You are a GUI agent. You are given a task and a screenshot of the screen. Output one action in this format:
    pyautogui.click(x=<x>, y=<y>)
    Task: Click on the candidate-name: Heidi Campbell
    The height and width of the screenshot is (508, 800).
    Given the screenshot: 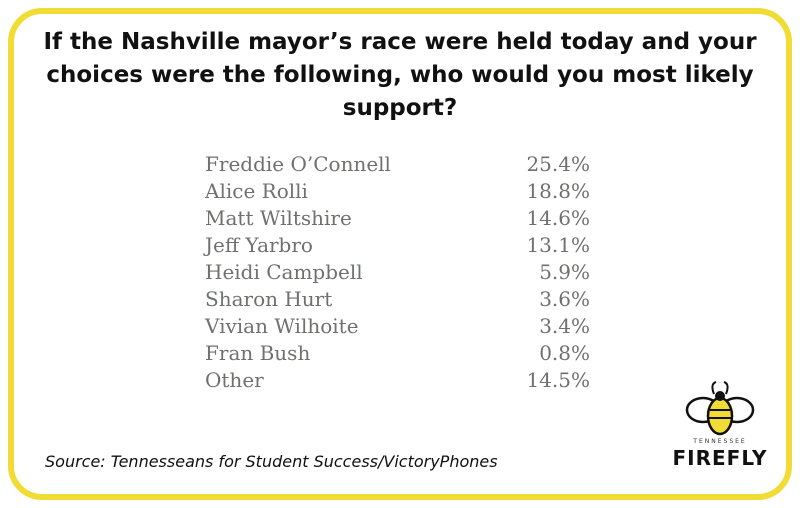 What is the action you would take?
    pyautogui.click(x=284, y=272)
    